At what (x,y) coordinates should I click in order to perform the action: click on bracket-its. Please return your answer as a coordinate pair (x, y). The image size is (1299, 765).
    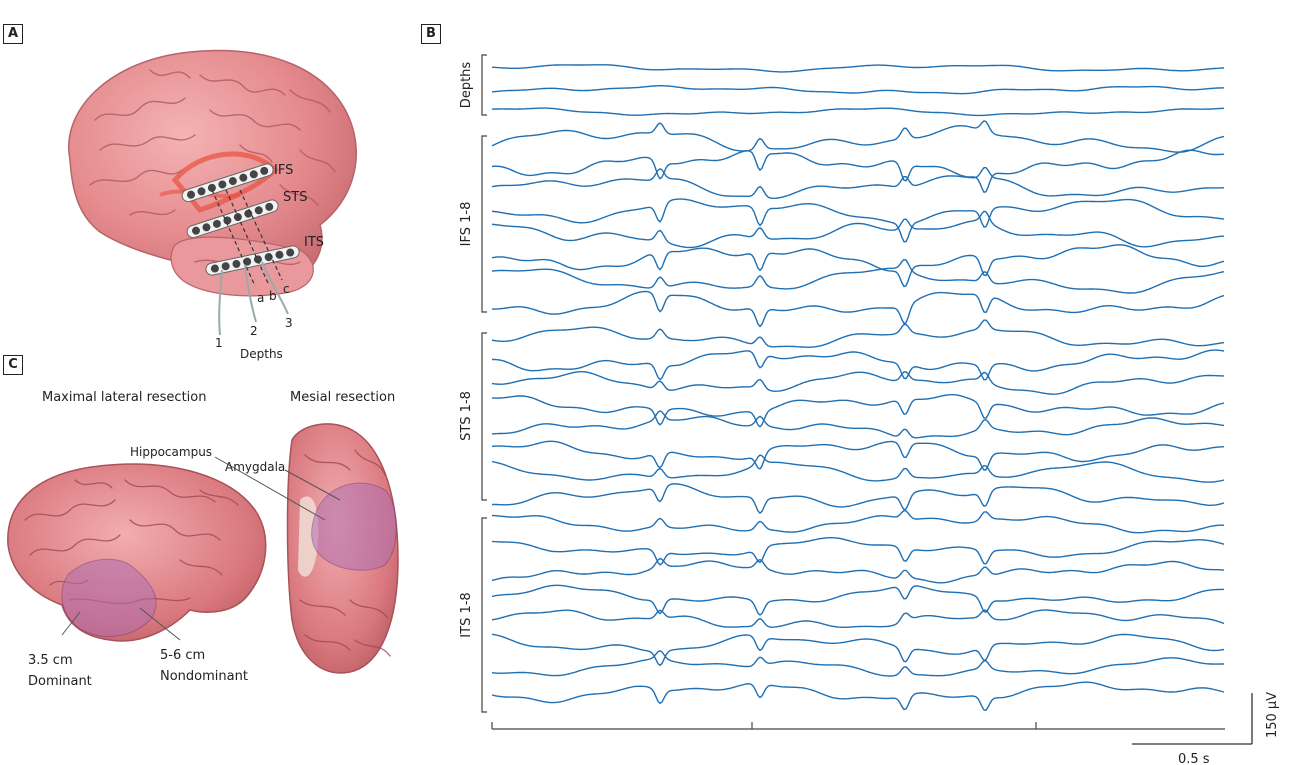
    Looking at the image, I should click on (484, 615).